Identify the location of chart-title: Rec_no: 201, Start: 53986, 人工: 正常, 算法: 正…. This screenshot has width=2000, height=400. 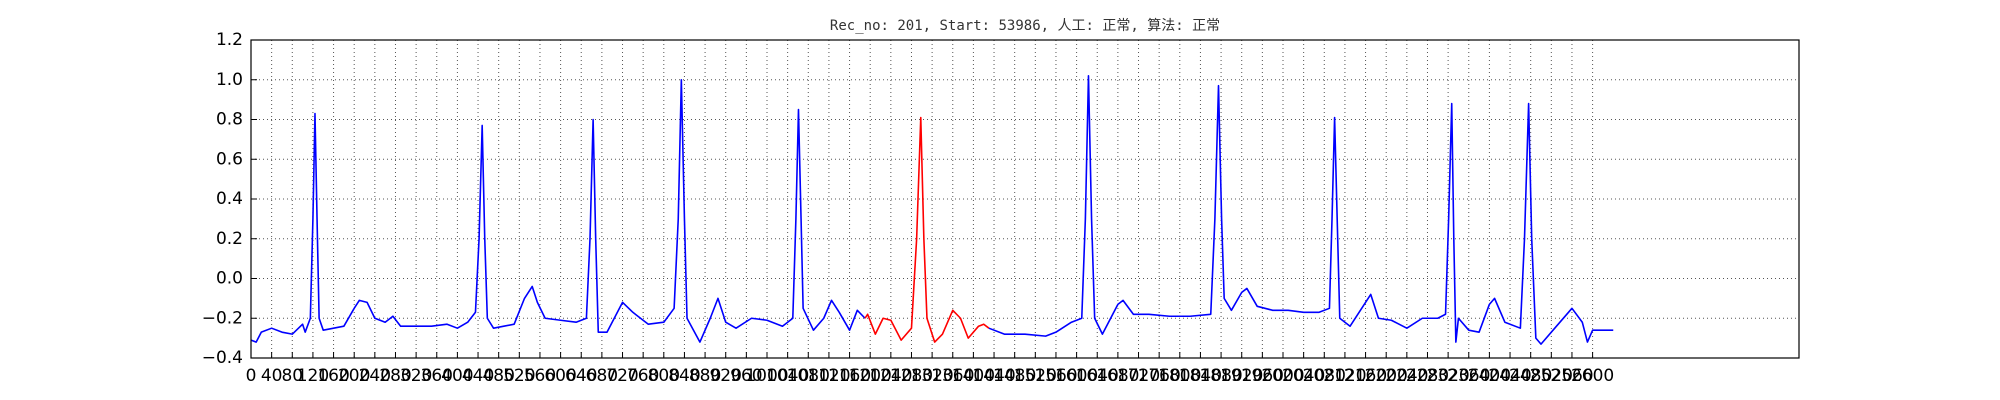
(1025, 26).